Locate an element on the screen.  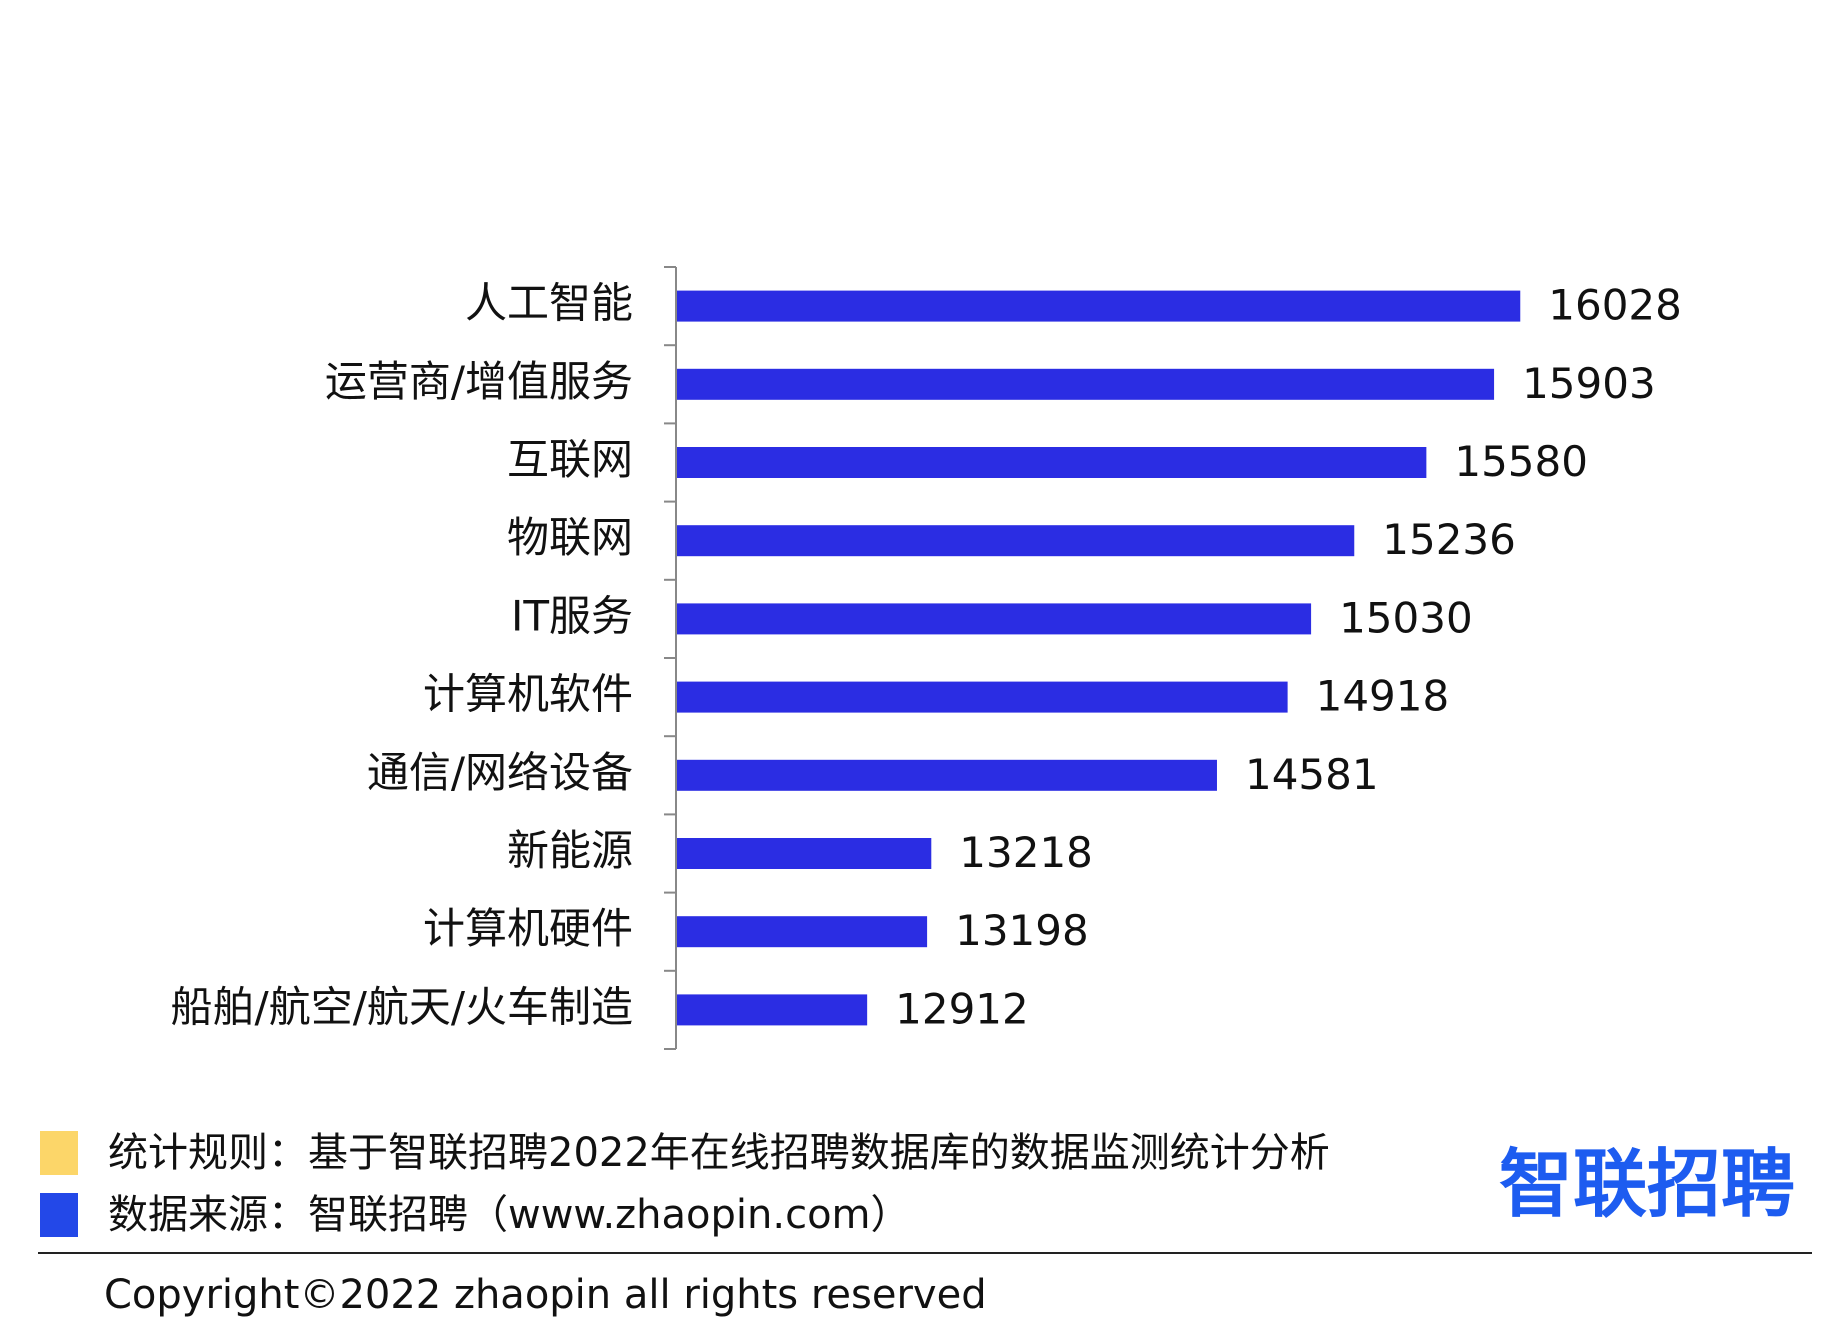
value-label: 15236 is located at coordinates (1449, 539).